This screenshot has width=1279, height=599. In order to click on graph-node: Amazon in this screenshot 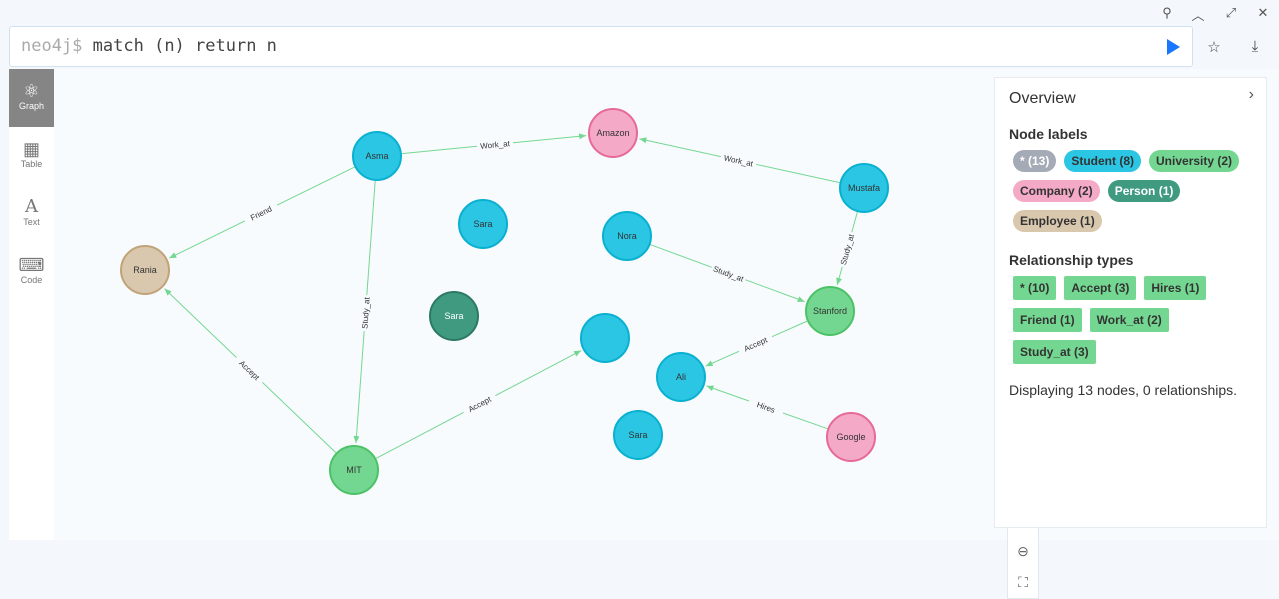, I will do `click(613, 133)`.